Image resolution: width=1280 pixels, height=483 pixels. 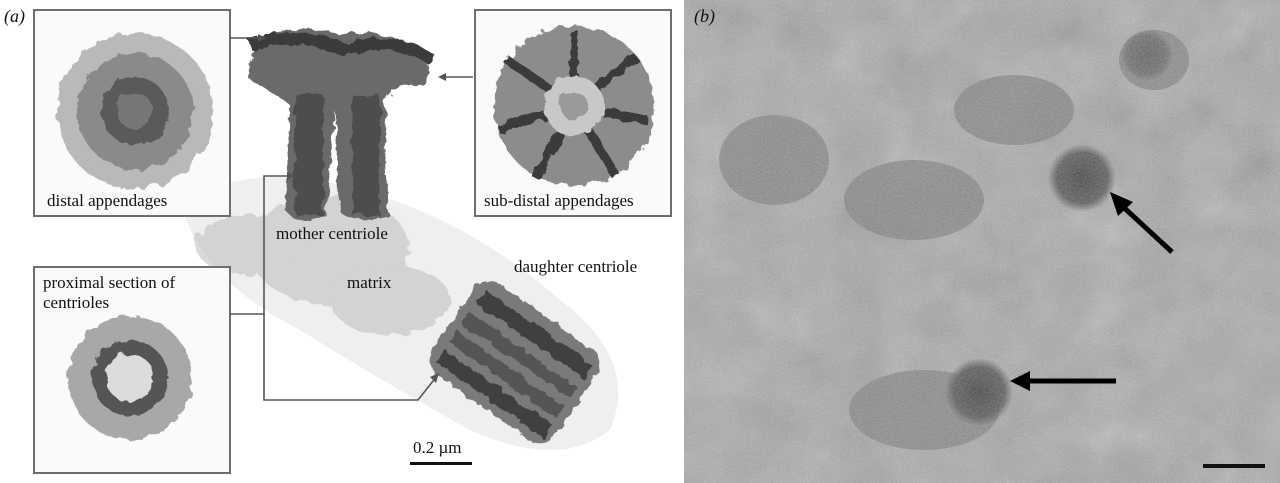 I want to click on sub-distal-appendages-inset: sub-distal appendages, so click(x=573, y=113).